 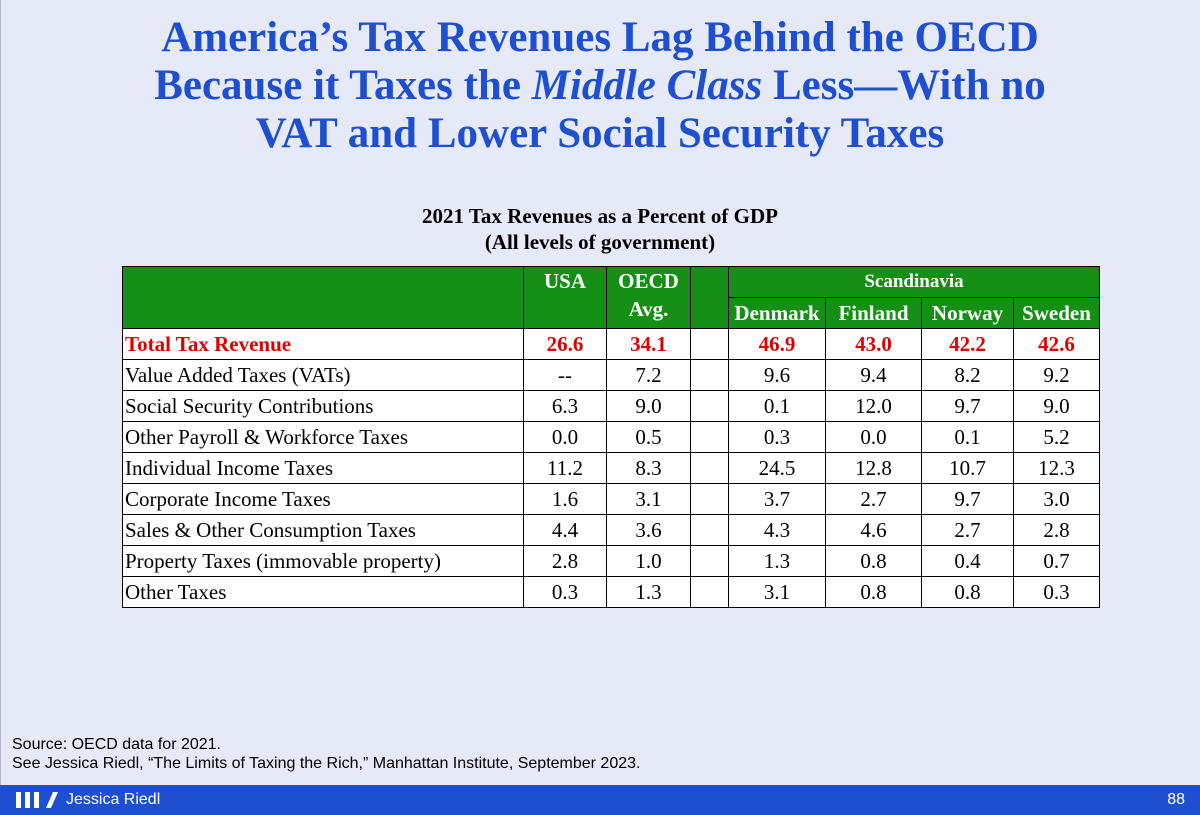 I want to click on logo-icon, so click(x=37, y=800).